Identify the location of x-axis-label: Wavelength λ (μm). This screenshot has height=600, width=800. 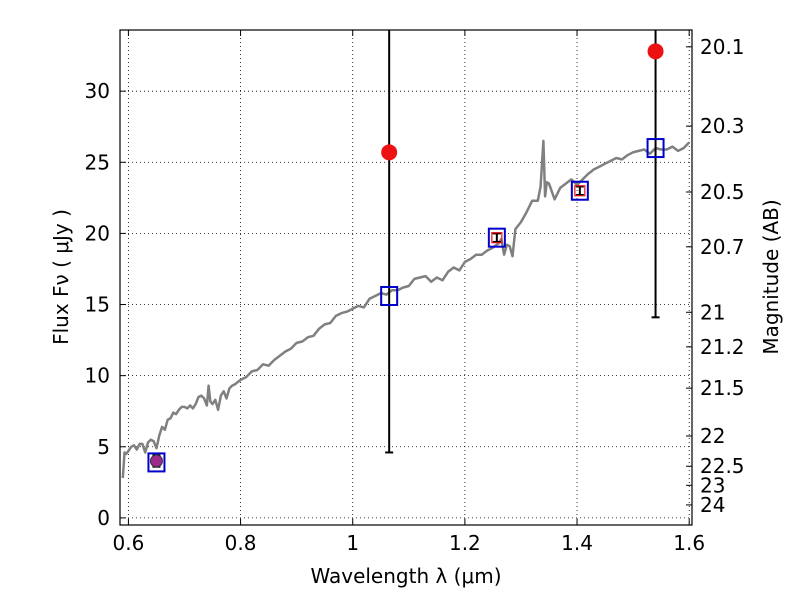
(405, 576).